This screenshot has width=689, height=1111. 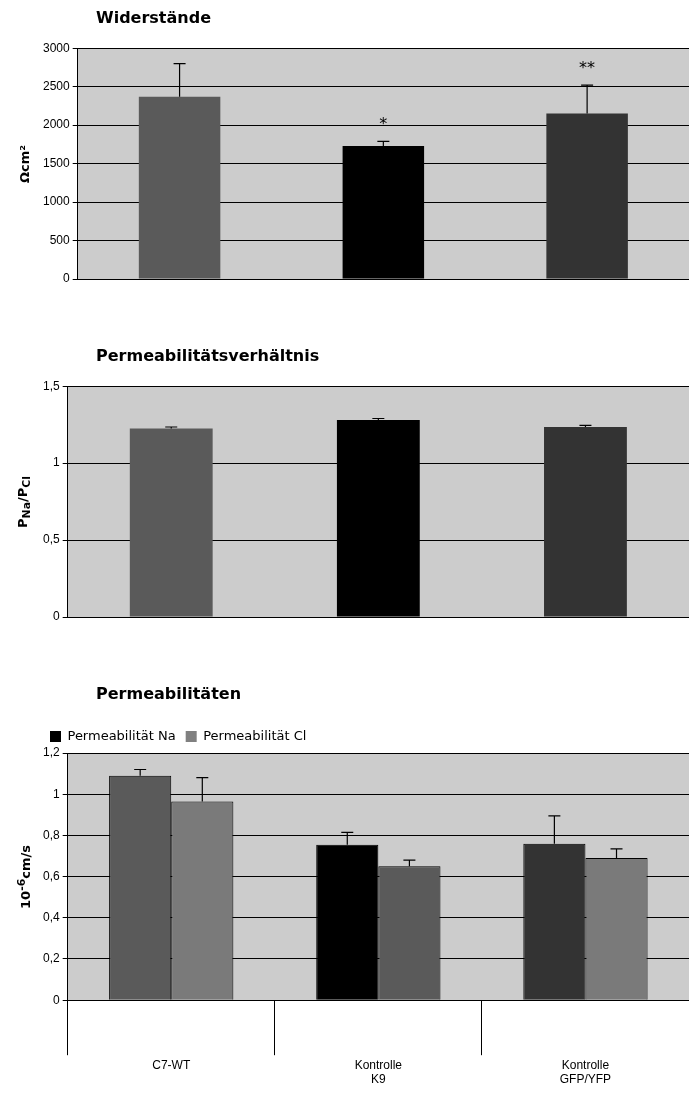 I want to click on chart-title: Permeabilitätsverhältnis, so click(x=208, y=356).